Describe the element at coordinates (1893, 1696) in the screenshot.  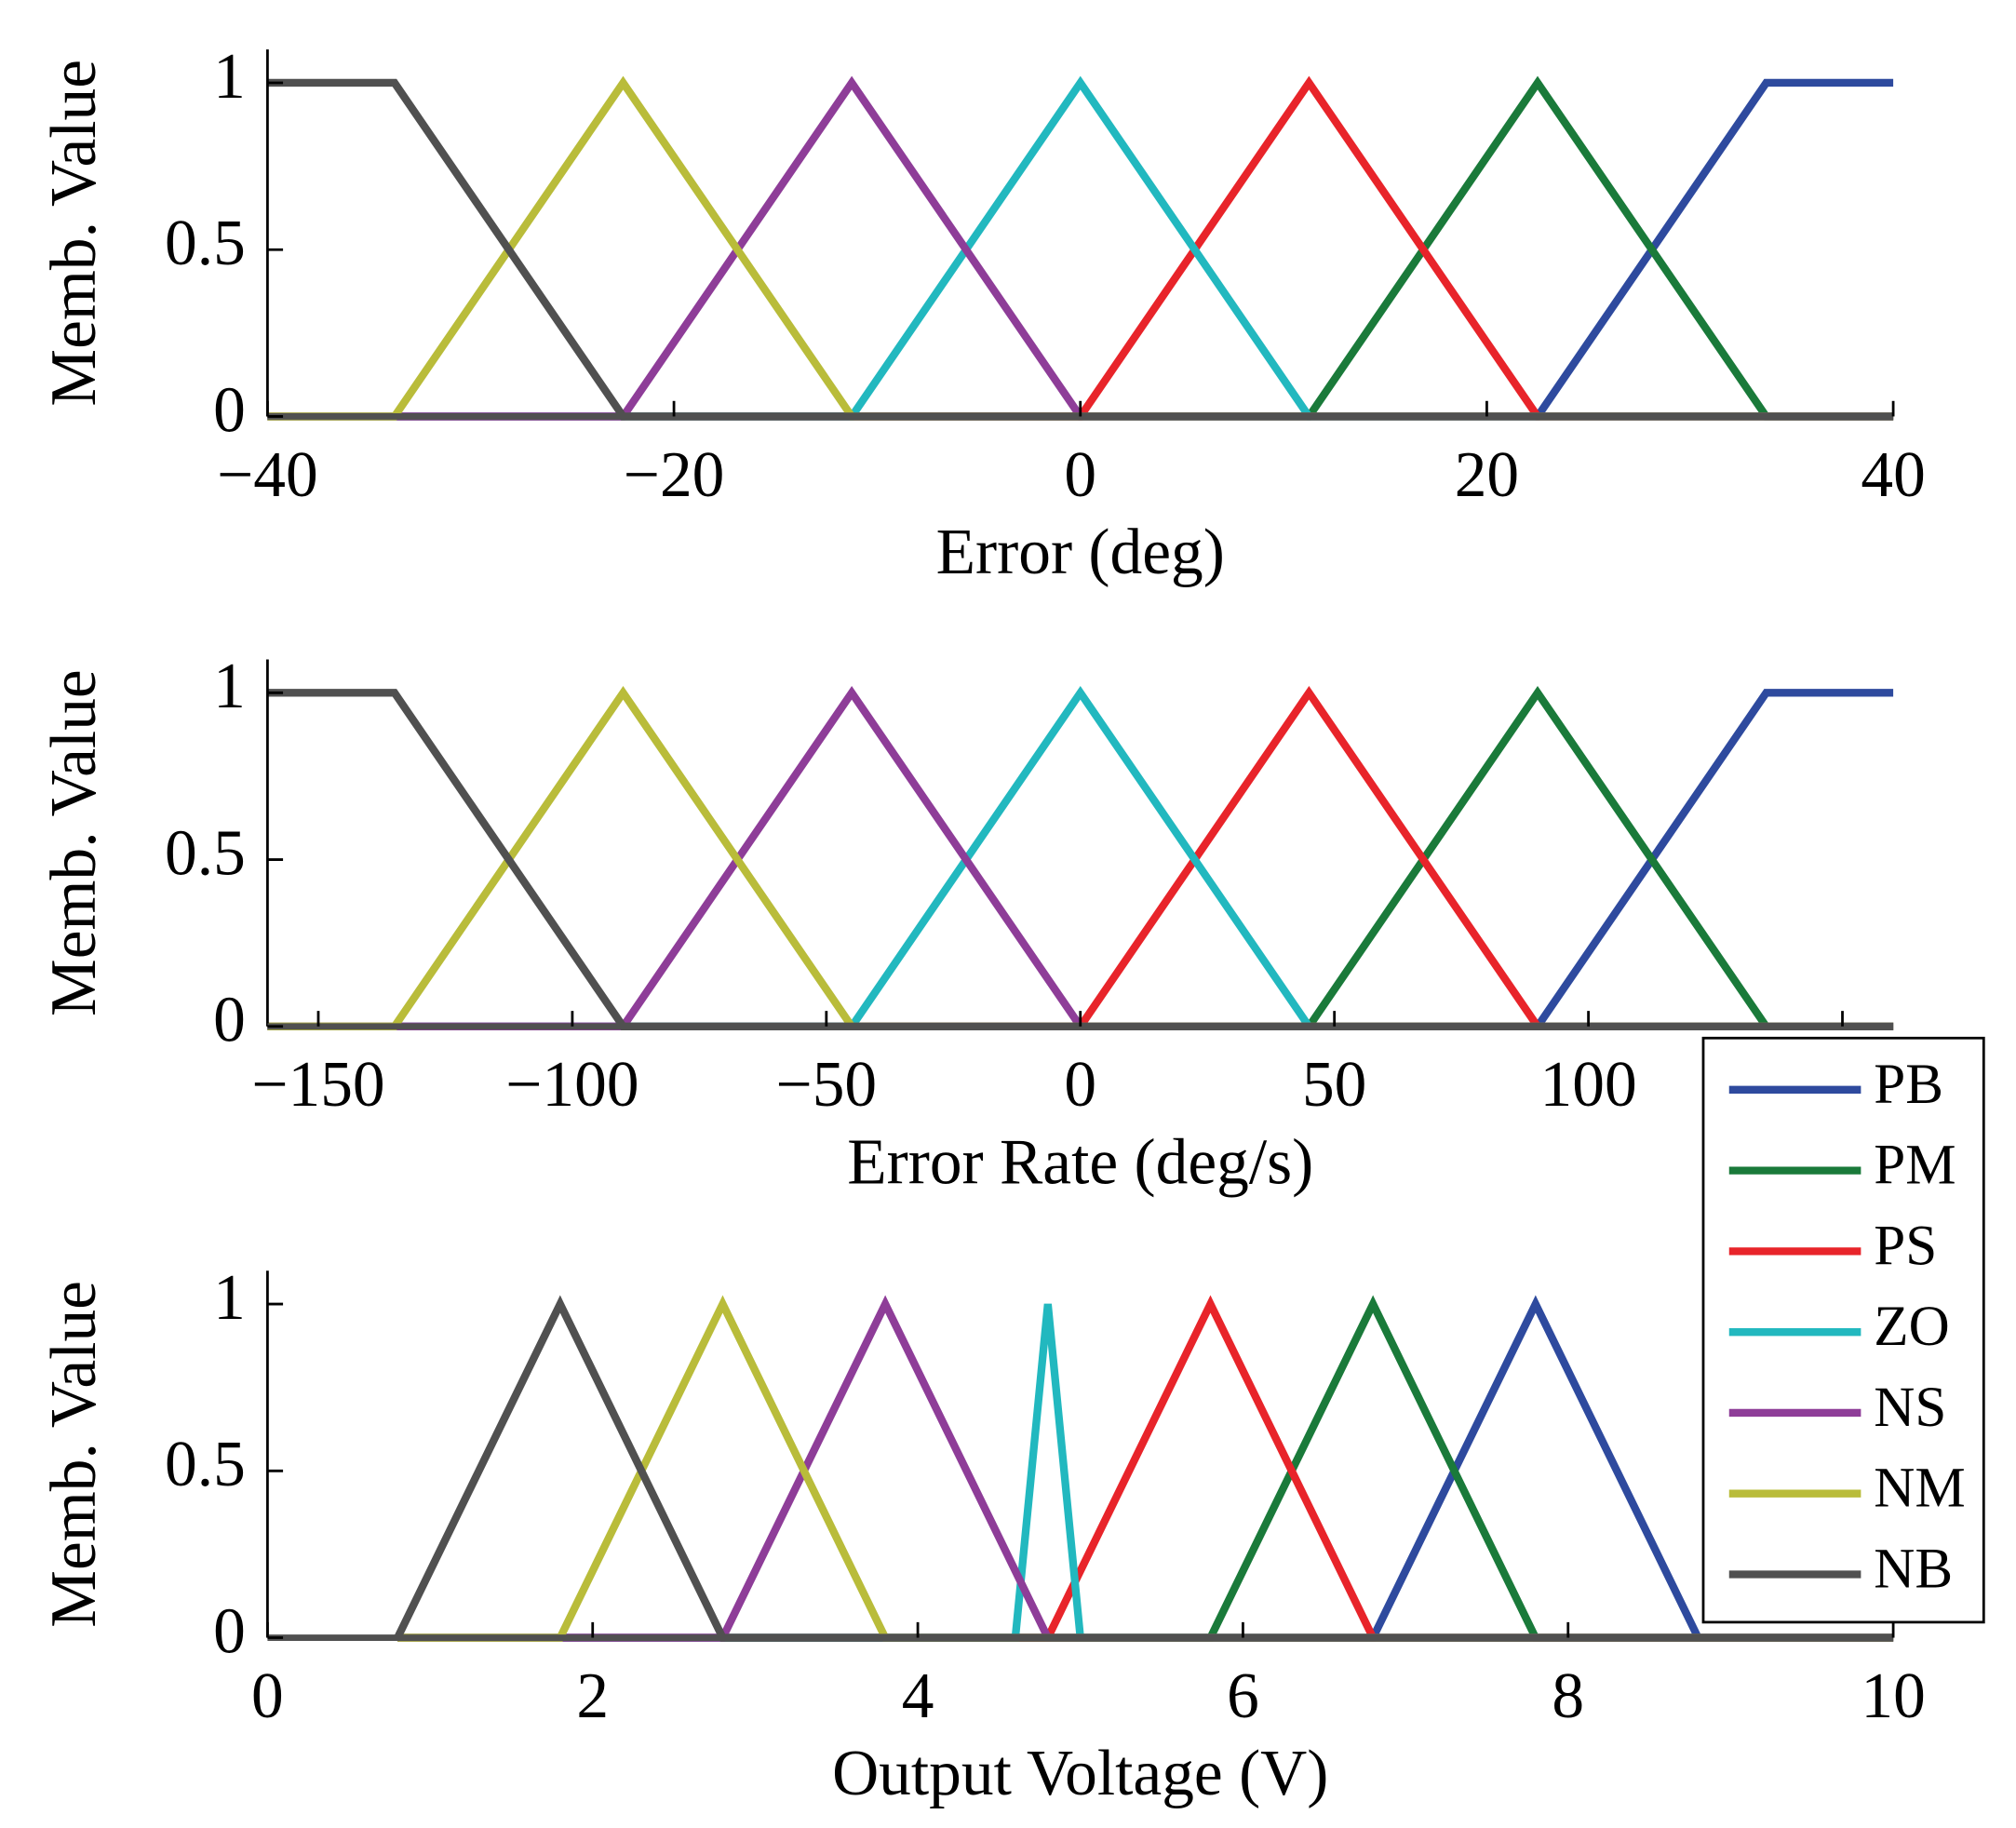
I see `x-tick-label: 10` at that location.